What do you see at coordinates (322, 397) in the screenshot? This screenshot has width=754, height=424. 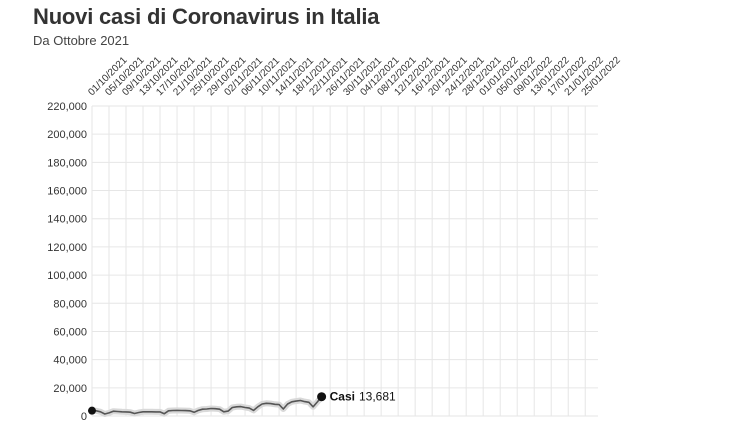 I see `end-point-marker` at bounding box center [322, 397].